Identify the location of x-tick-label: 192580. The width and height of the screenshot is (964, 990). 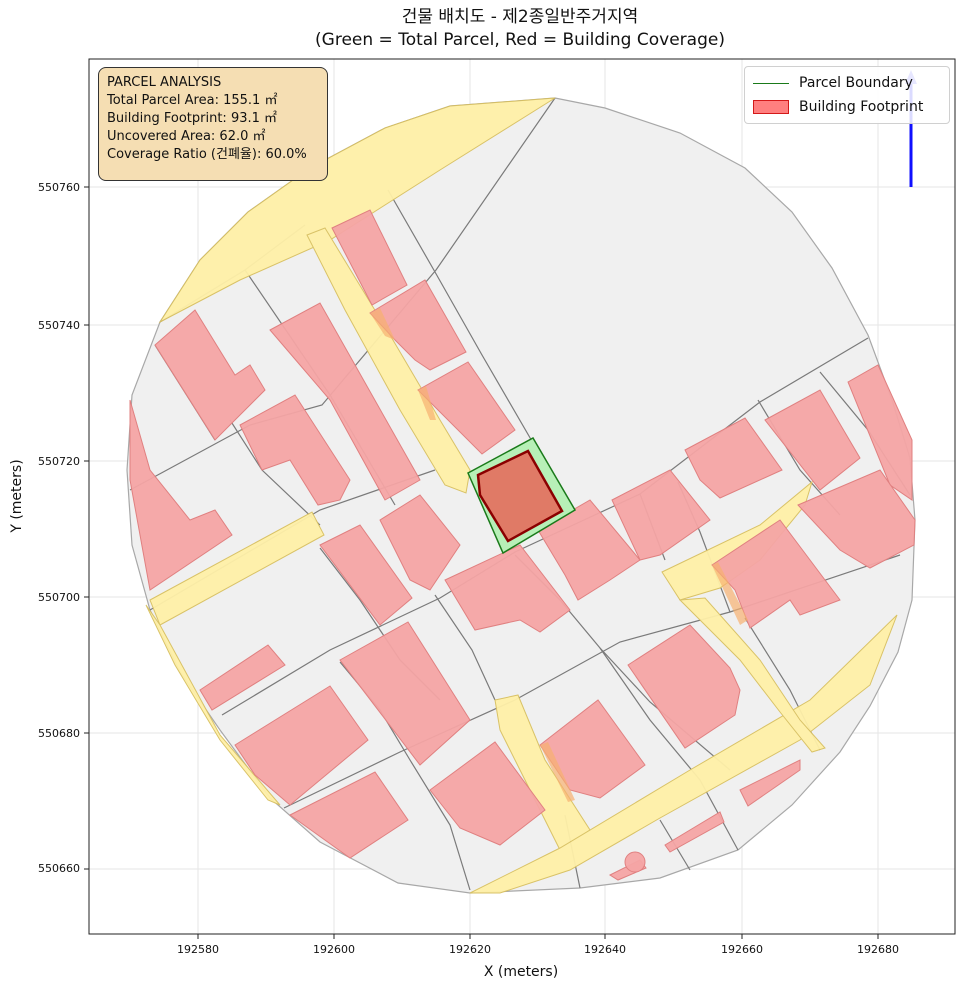
(198, 949).